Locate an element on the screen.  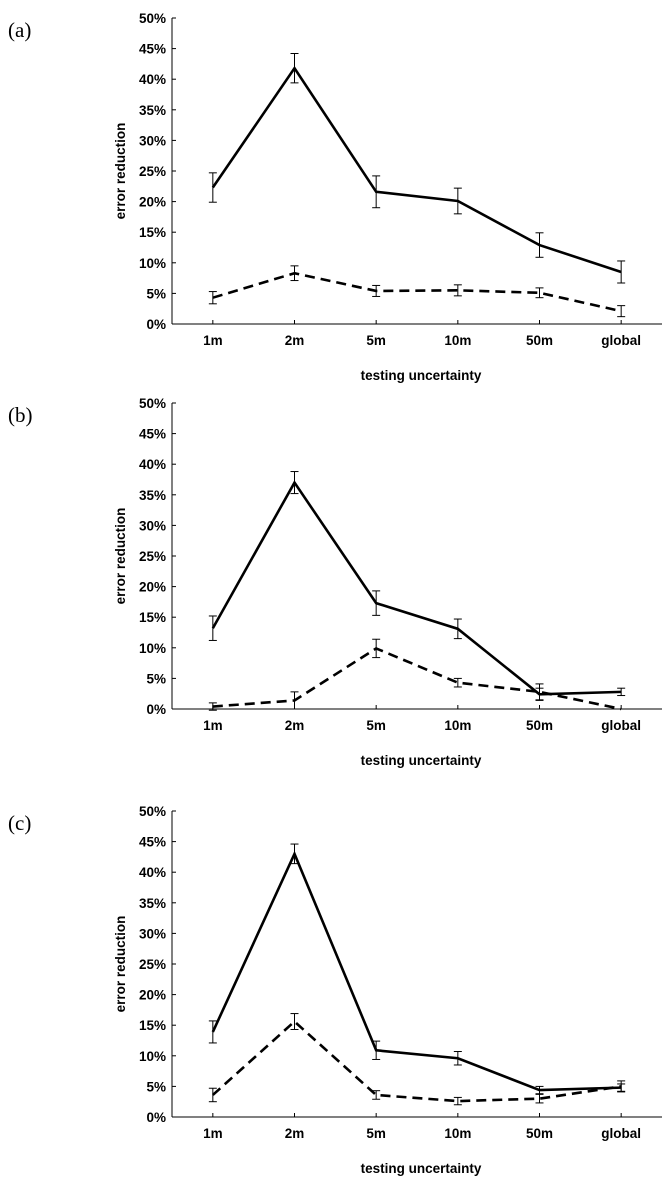
panel-label: (a) is located at coordinates (20, 30).